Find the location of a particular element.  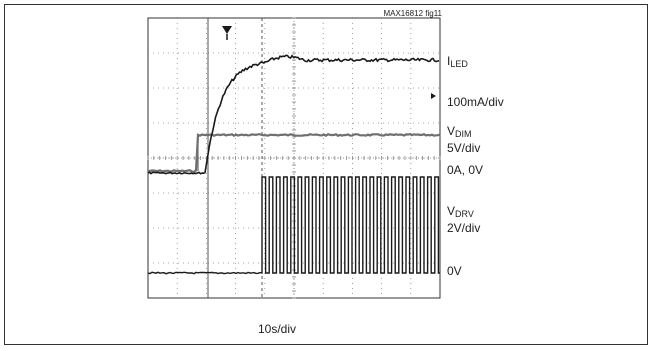

trigger-marker-icon is located at coordinates (227, 30).